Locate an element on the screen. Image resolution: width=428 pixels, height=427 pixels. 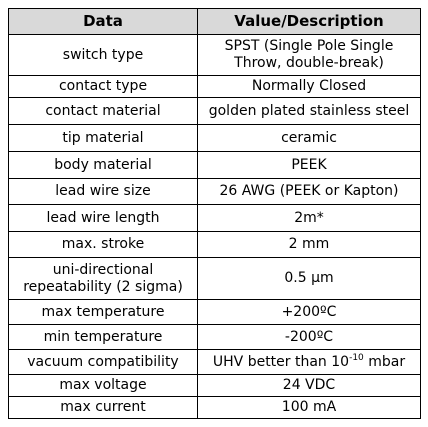
table-cell: max. stroke is located at coordinates (103, 244).